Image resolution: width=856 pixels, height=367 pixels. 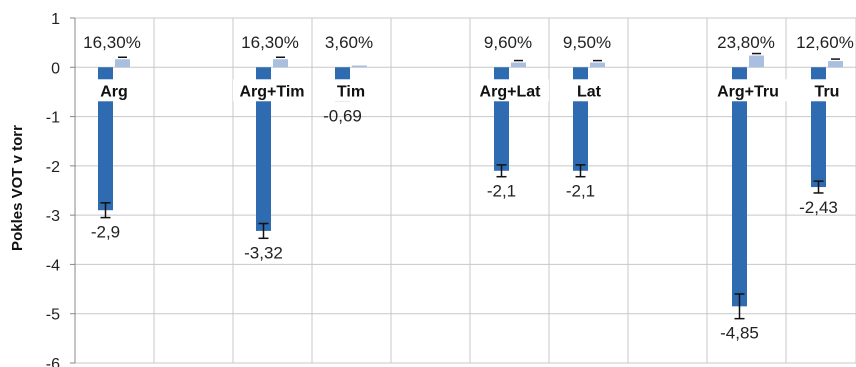 What do you see at coordinates (825, 42) in the screenshot?
I see `percent-label: 12,60%` at bounding box center [825, 42].